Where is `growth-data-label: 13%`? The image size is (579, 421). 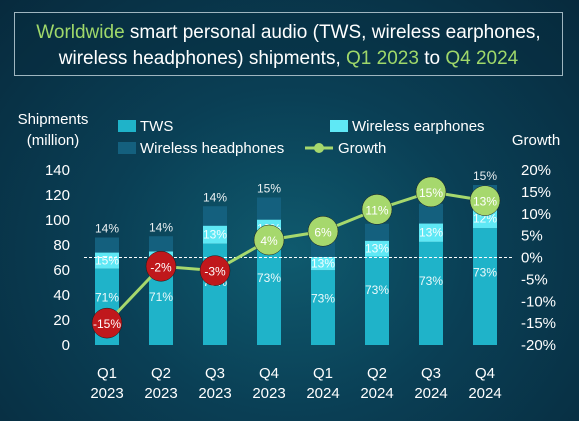 growth-data-label: 13% is located at coordinates (485, 202).